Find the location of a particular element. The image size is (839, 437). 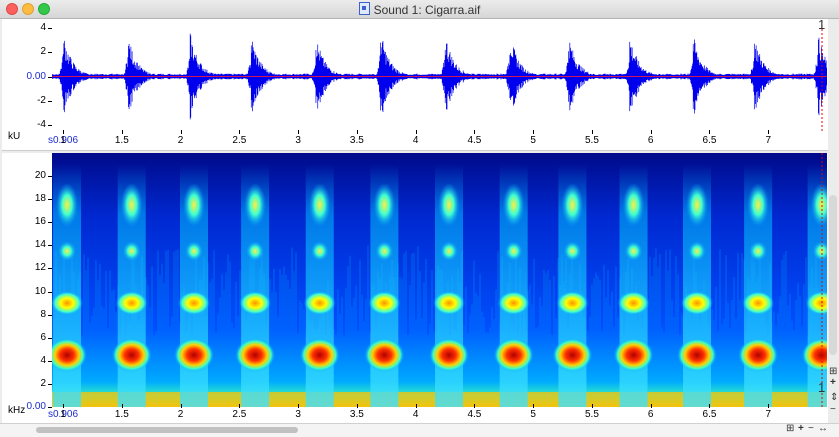

waveform-y-tick-label: -2 is located at coordinates (41, 100).